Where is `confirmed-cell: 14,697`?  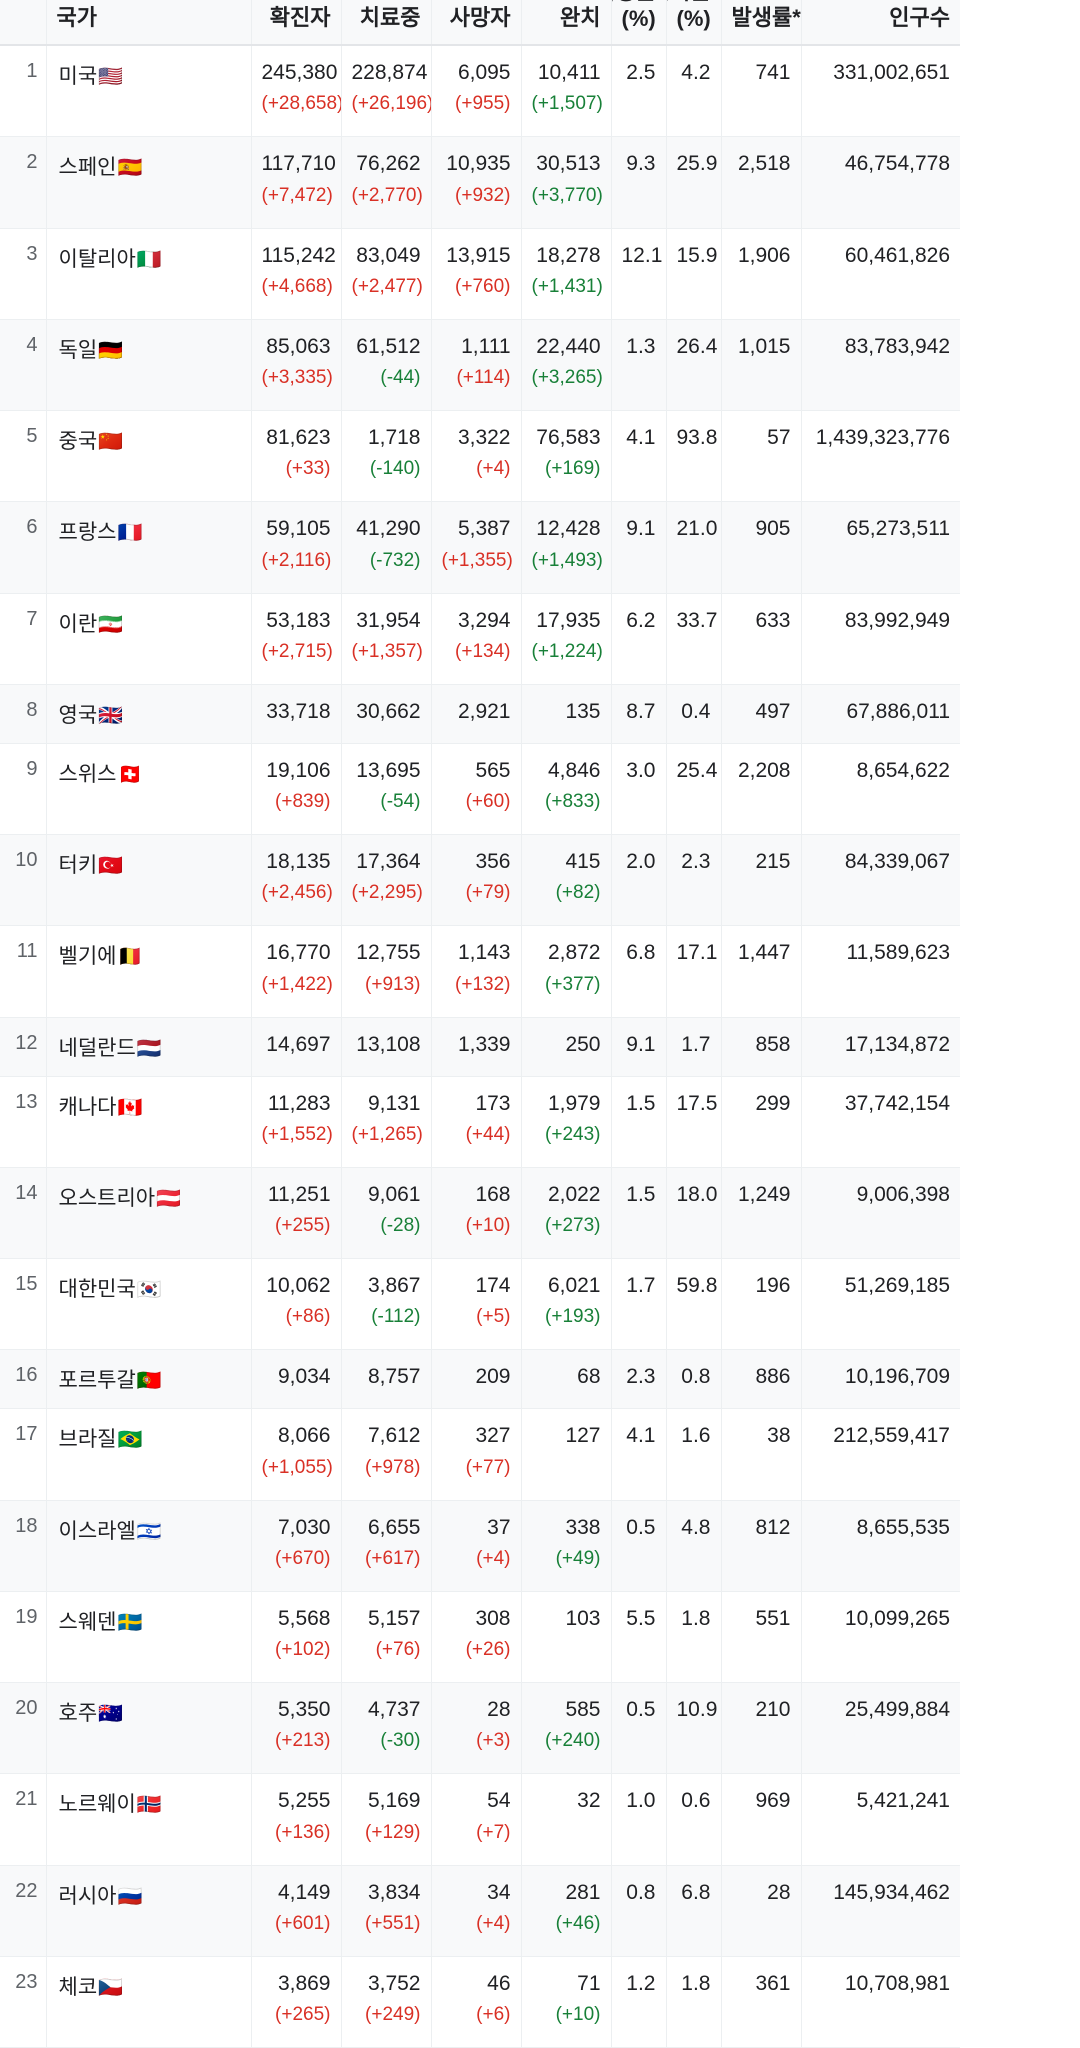
confirmed-cell: 14,697 is located at coordinates (296, 1047).